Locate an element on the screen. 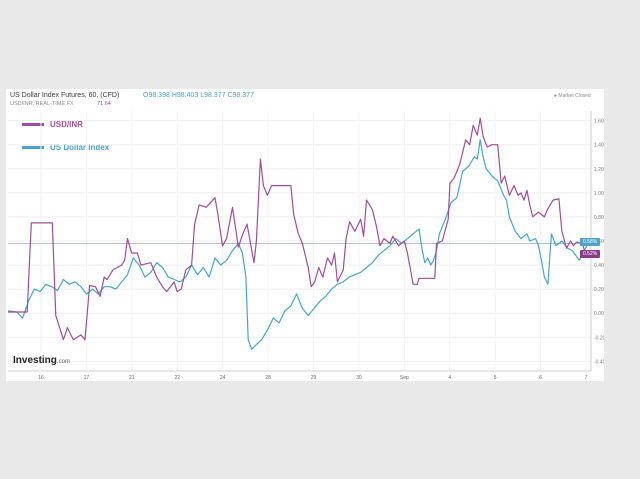  chart-title-text: US Dollar Index Futures, 60, (CFD) is located at coordinates (65, 95).